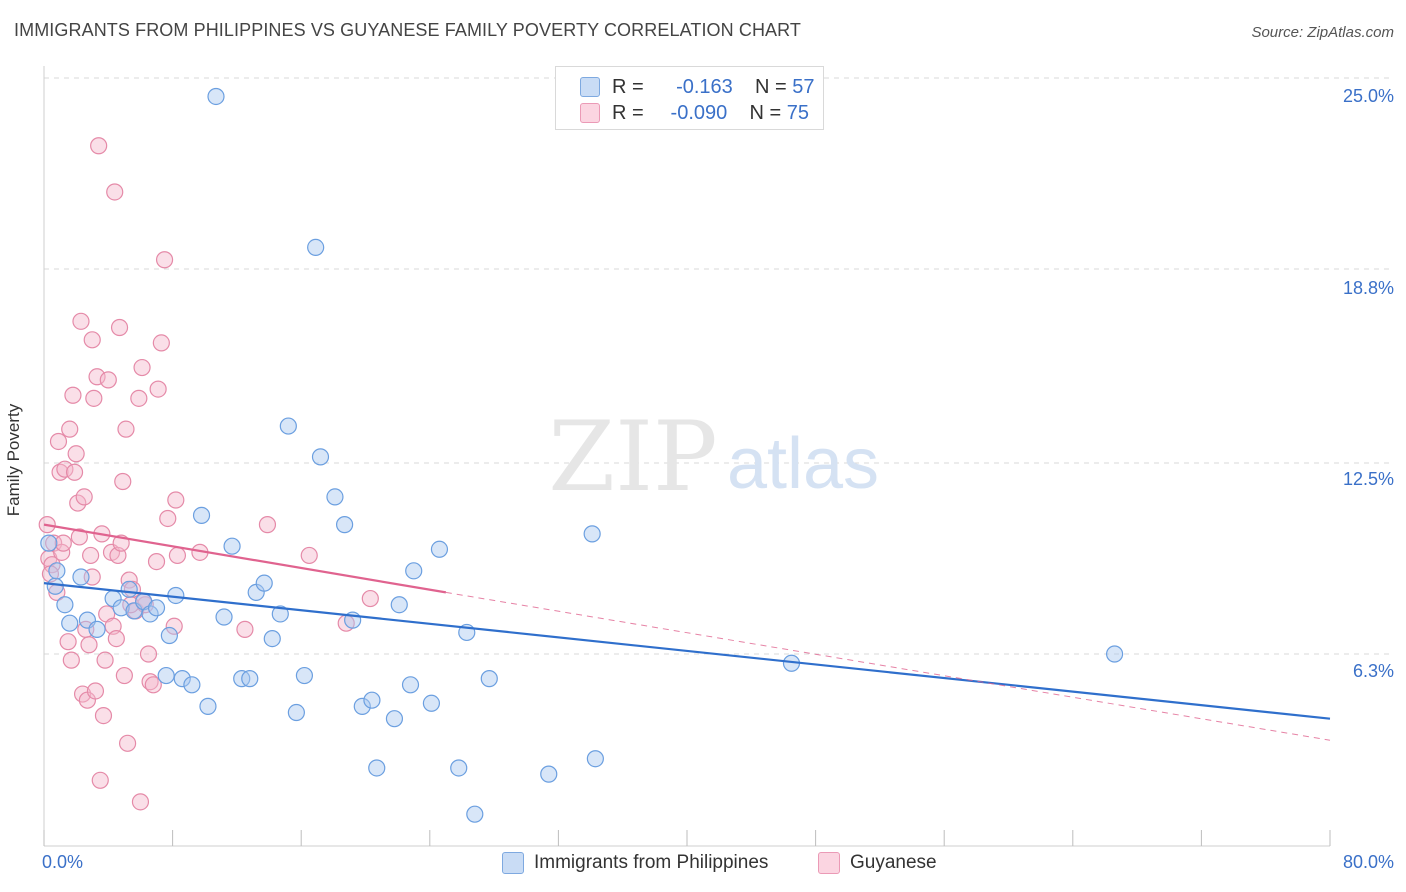 The width and height of the screenshot is (1406, 892). Describe the element at coordinates (1373, 671) in the screenshot. I see `y-tick-label-6-3: 6.3%` at that location.